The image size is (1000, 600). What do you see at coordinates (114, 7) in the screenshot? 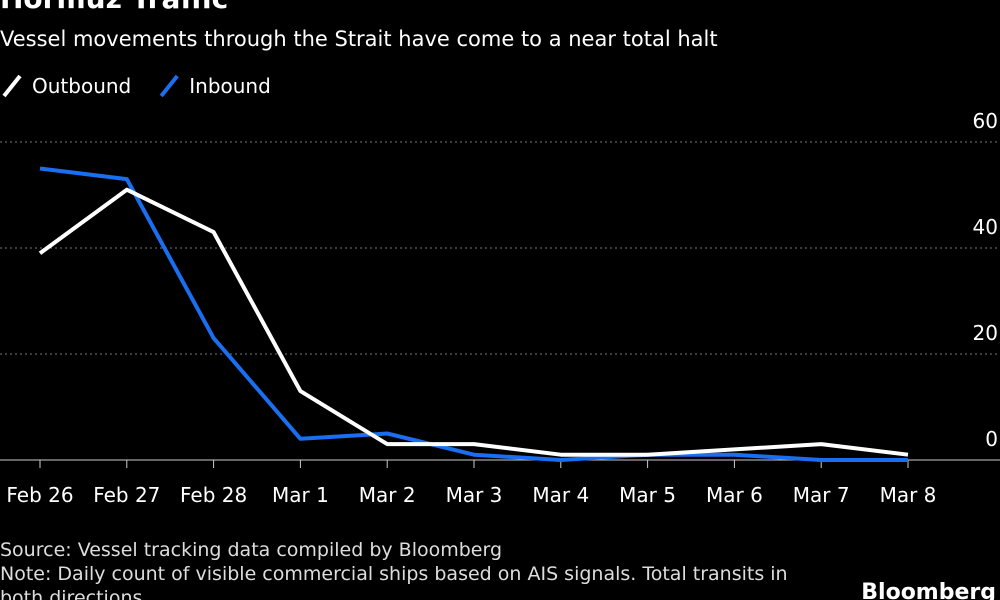
I see `chart-title: Hormuz Traffic` at bounding box center [114, 7].